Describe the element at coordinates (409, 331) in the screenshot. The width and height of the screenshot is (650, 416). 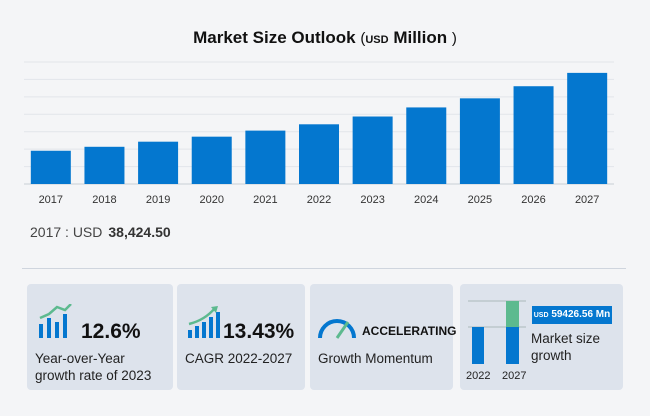
I see `momentum-value: ACCELERATING` at that location.